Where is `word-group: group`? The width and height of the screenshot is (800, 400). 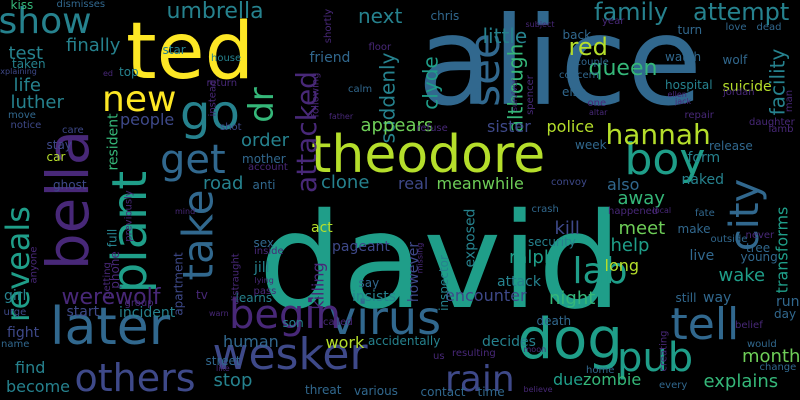 word-group: group is located at coordinates (139, 303).